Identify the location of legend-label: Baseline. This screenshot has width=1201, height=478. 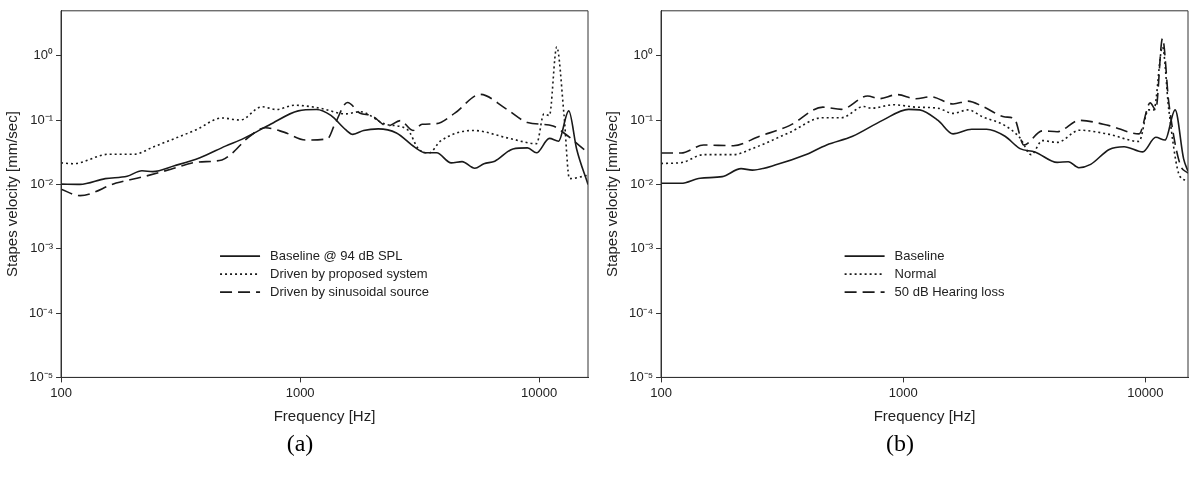
(919, 255).